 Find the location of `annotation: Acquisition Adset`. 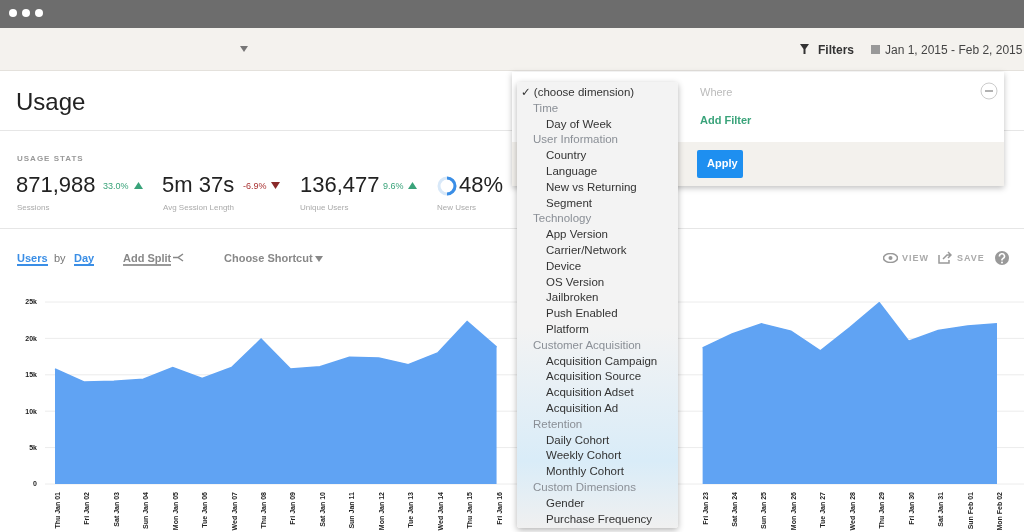

annotation: Acquisition Adset is located at coordinates (590, 392).